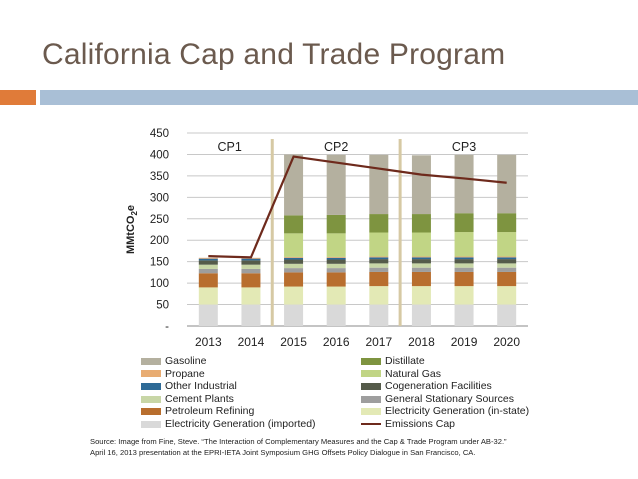 Image resolution: width=638 pixels, height=479 pixels. What do you see at coordinates (162, 306) in the screenshot?
I see `y-tick-label: 50` at bounding box center [162, 306].